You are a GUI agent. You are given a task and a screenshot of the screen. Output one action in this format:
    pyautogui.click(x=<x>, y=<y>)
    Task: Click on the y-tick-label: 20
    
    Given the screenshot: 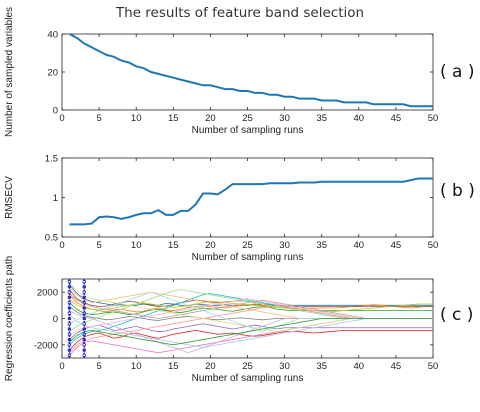 What is the action you would take?
    pyautogui.click(x=52, y=73)
    